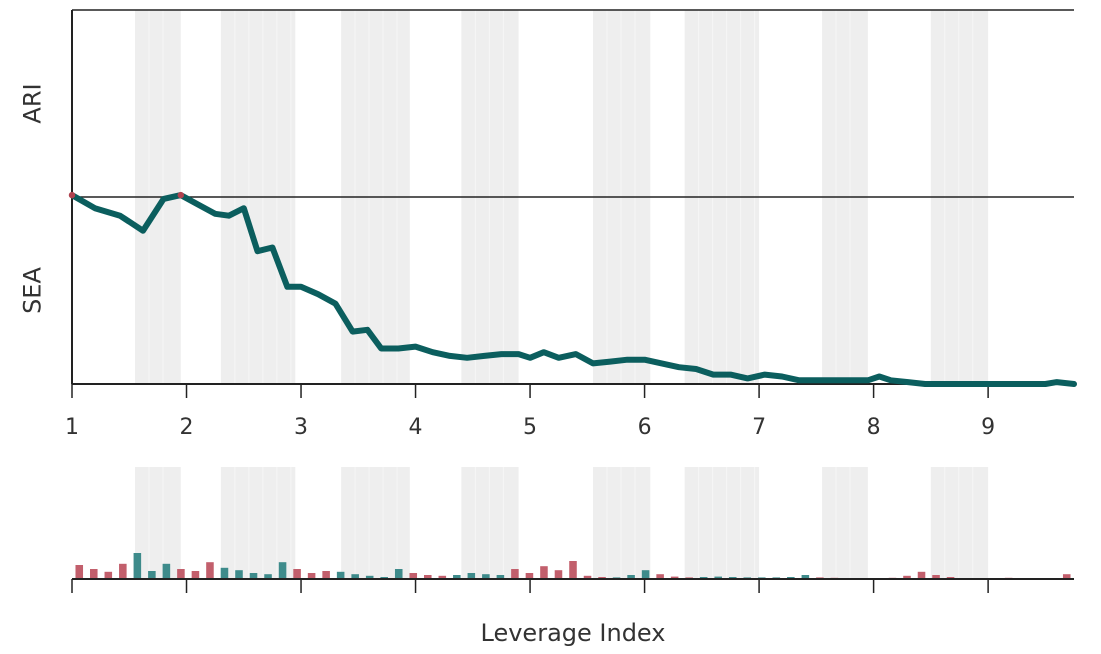 Image resolution: width=1101 pixels, height=654 pixels. Describe the element at coordinates (126, 195) in the screenshot. I see `positive-segments` at that location.